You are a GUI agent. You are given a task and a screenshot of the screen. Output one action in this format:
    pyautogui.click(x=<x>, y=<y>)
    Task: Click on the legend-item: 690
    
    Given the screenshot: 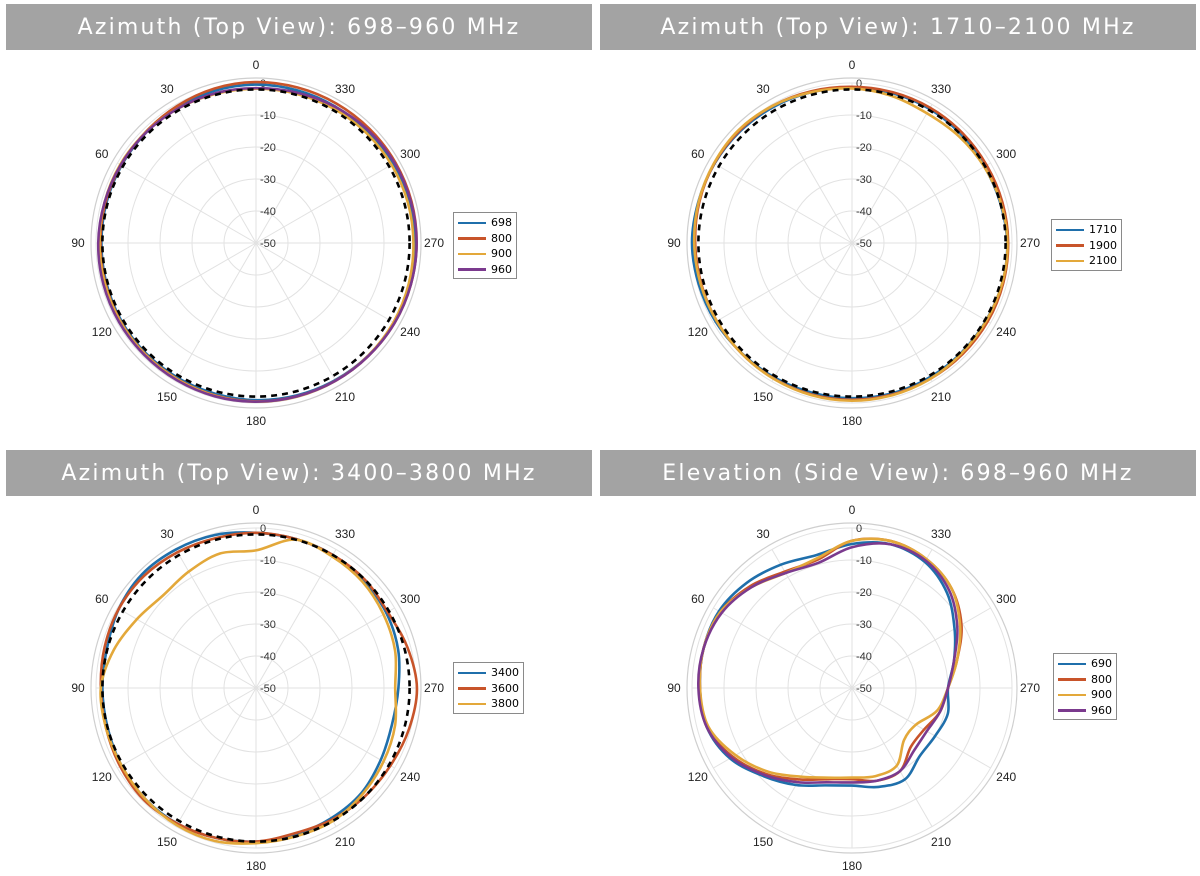 What is the action you would take?
    pyautogui.click(x=1085, y=664)
    